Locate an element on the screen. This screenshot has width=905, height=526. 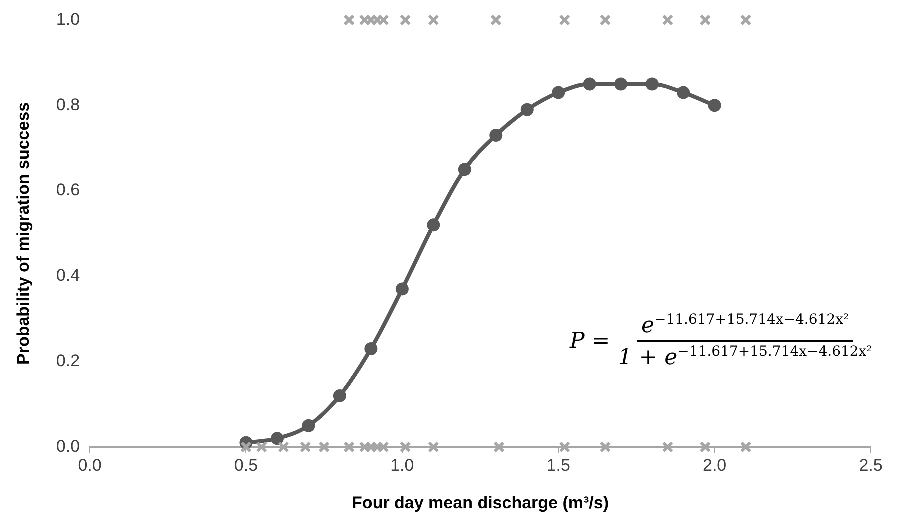
x-tick-label: 1.5 is located at coordinates (558, 466).